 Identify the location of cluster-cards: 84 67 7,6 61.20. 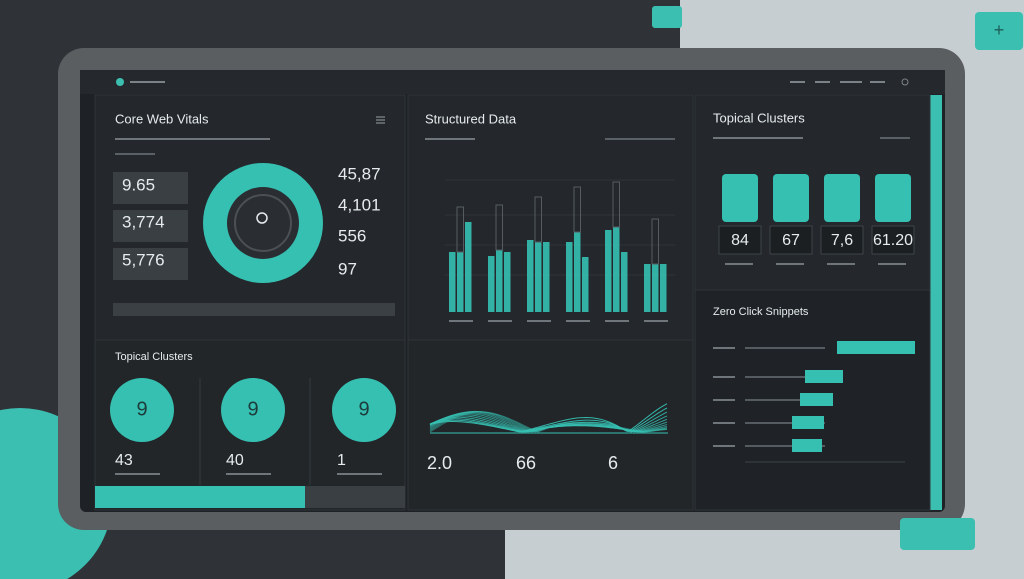
(816, 219).